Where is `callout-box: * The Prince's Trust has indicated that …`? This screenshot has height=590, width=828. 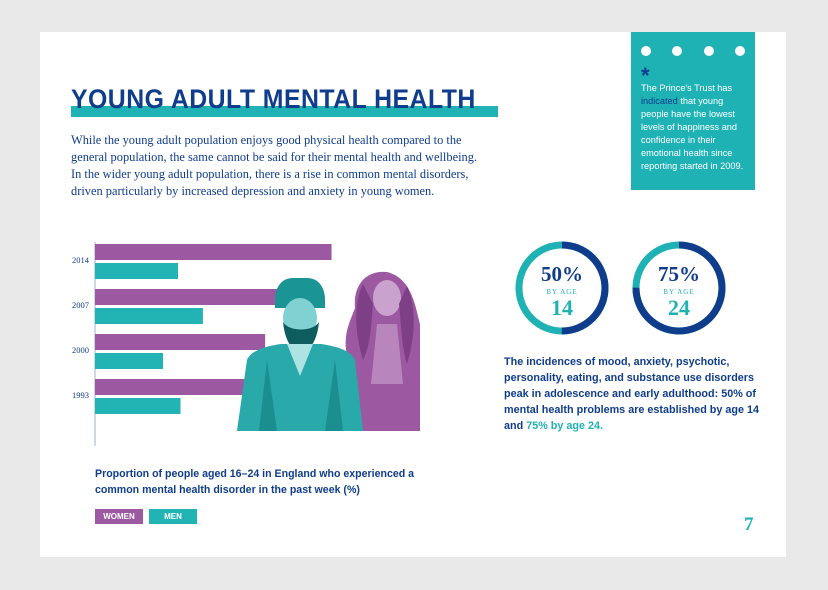
callout-box: * The Prince's Trust has indicated that … is located at coordinates (693, 111).